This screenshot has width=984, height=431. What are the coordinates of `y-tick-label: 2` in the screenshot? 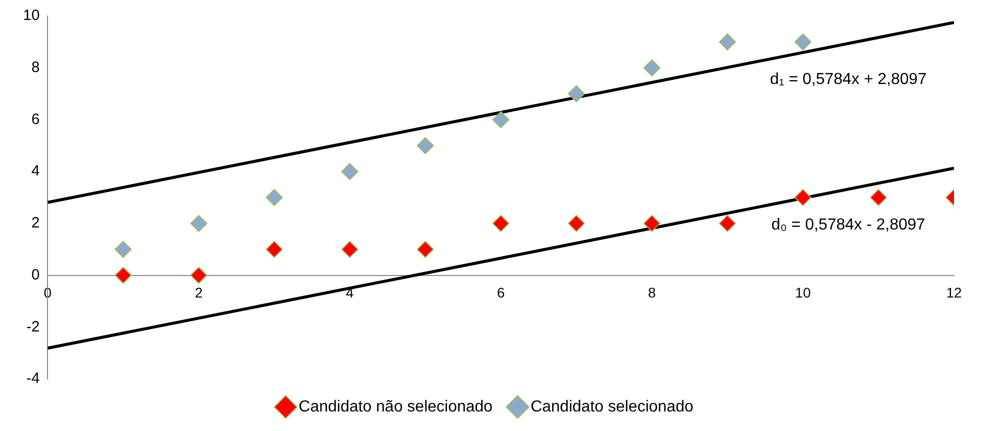 It's located at (35, 223).